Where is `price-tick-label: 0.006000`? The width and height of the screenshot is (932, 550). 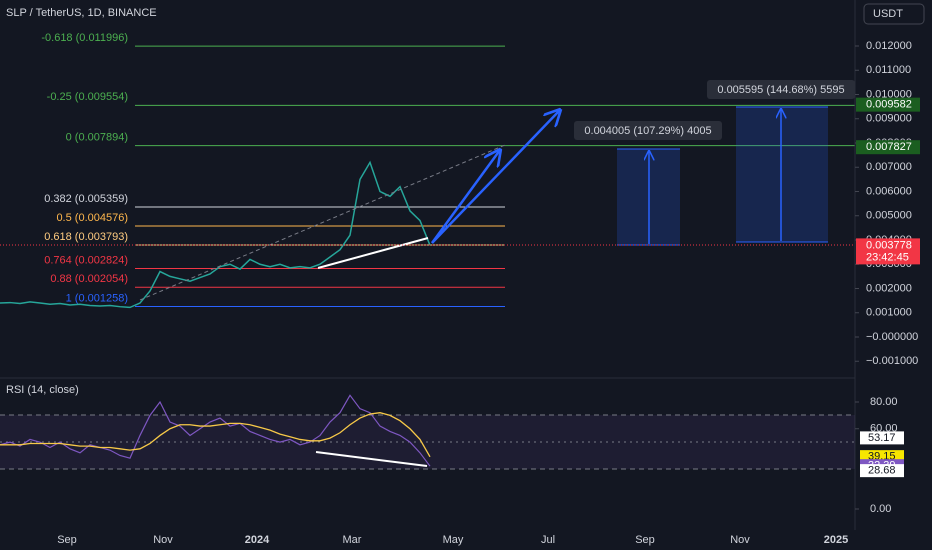
price-tick-label: 0.006000 is located at coordinates (889, 191).